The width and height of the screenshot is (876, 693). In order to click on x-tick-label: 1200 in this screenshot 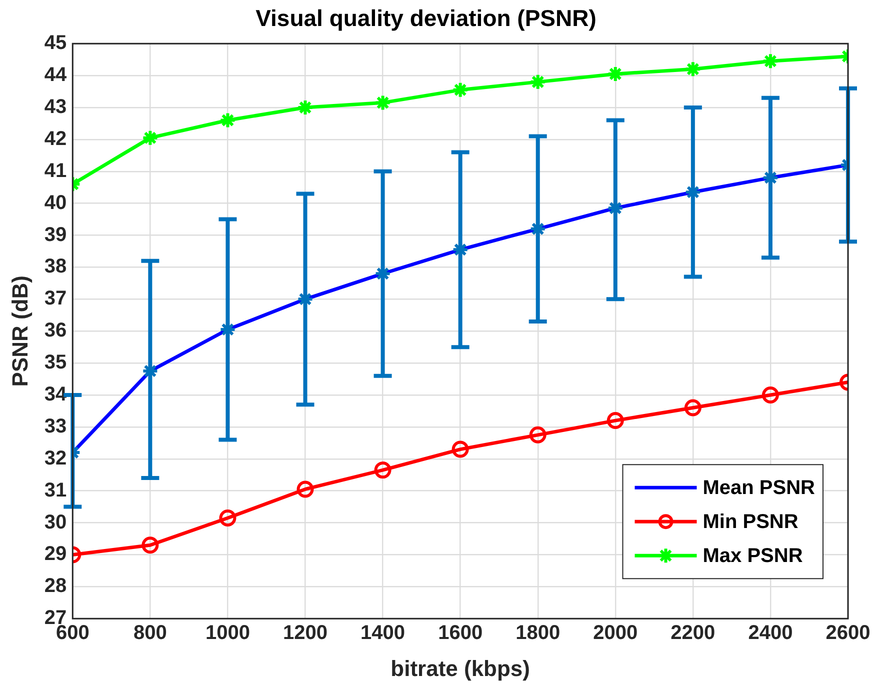, I will do `click(305, 633)`.